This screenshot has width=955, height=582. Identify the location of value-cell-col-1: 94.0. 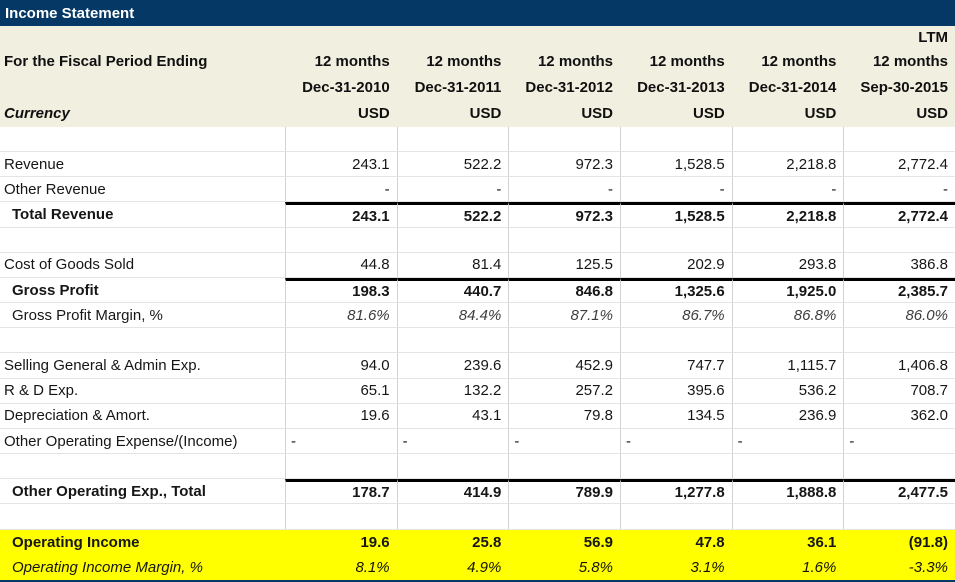
(341, 365).